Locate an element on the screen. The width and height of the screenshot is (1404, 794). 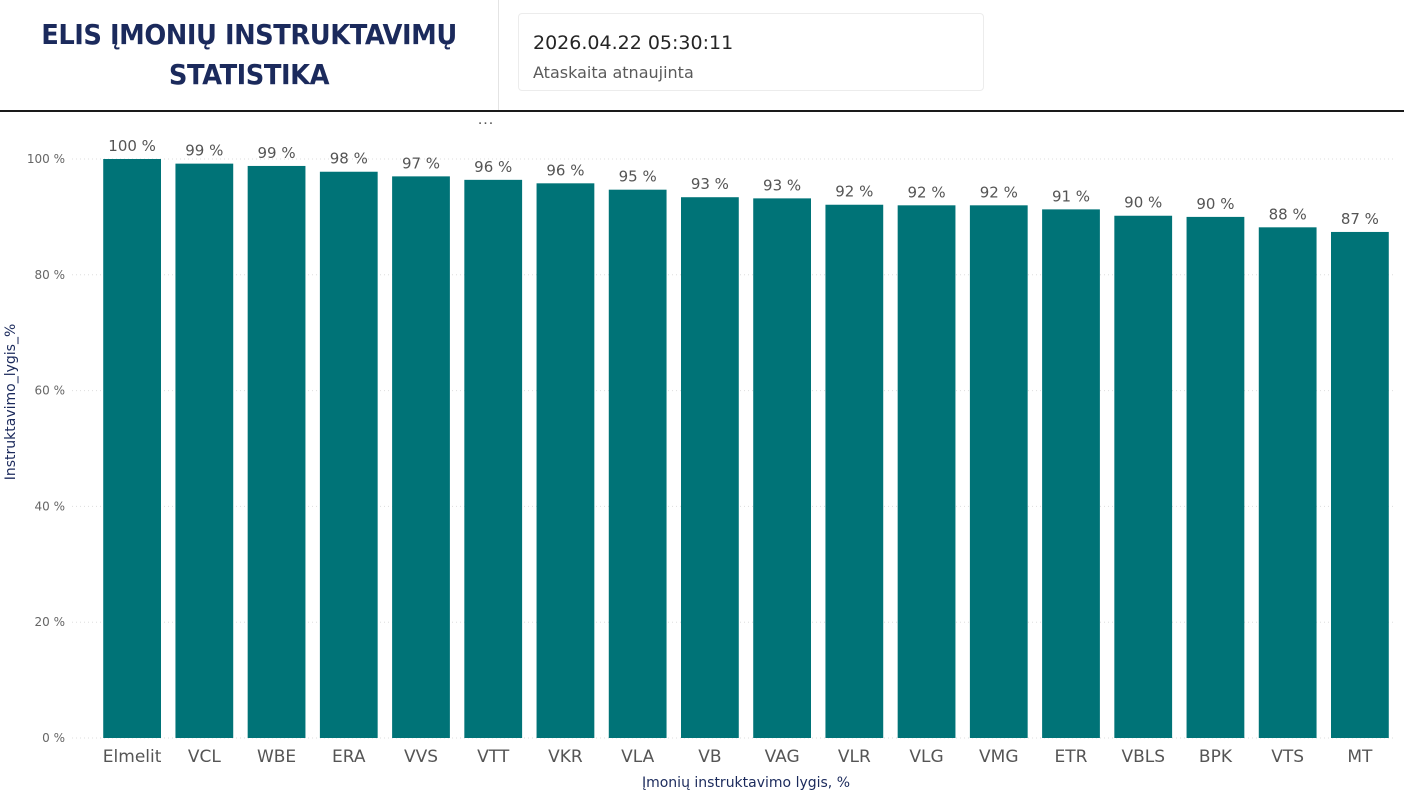
bar-vbls is located at coordinates (1143, 476).